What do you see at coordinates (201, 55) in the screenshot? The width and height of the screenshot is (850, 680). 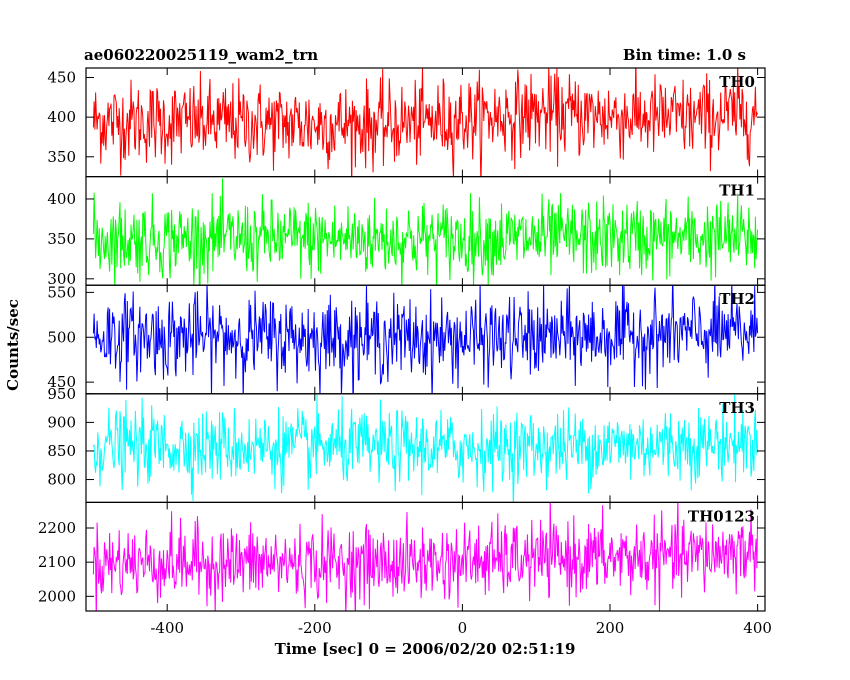 I see `chart-title-left: ae060220025119_wam2_trn` at bounding box center [201, 55].